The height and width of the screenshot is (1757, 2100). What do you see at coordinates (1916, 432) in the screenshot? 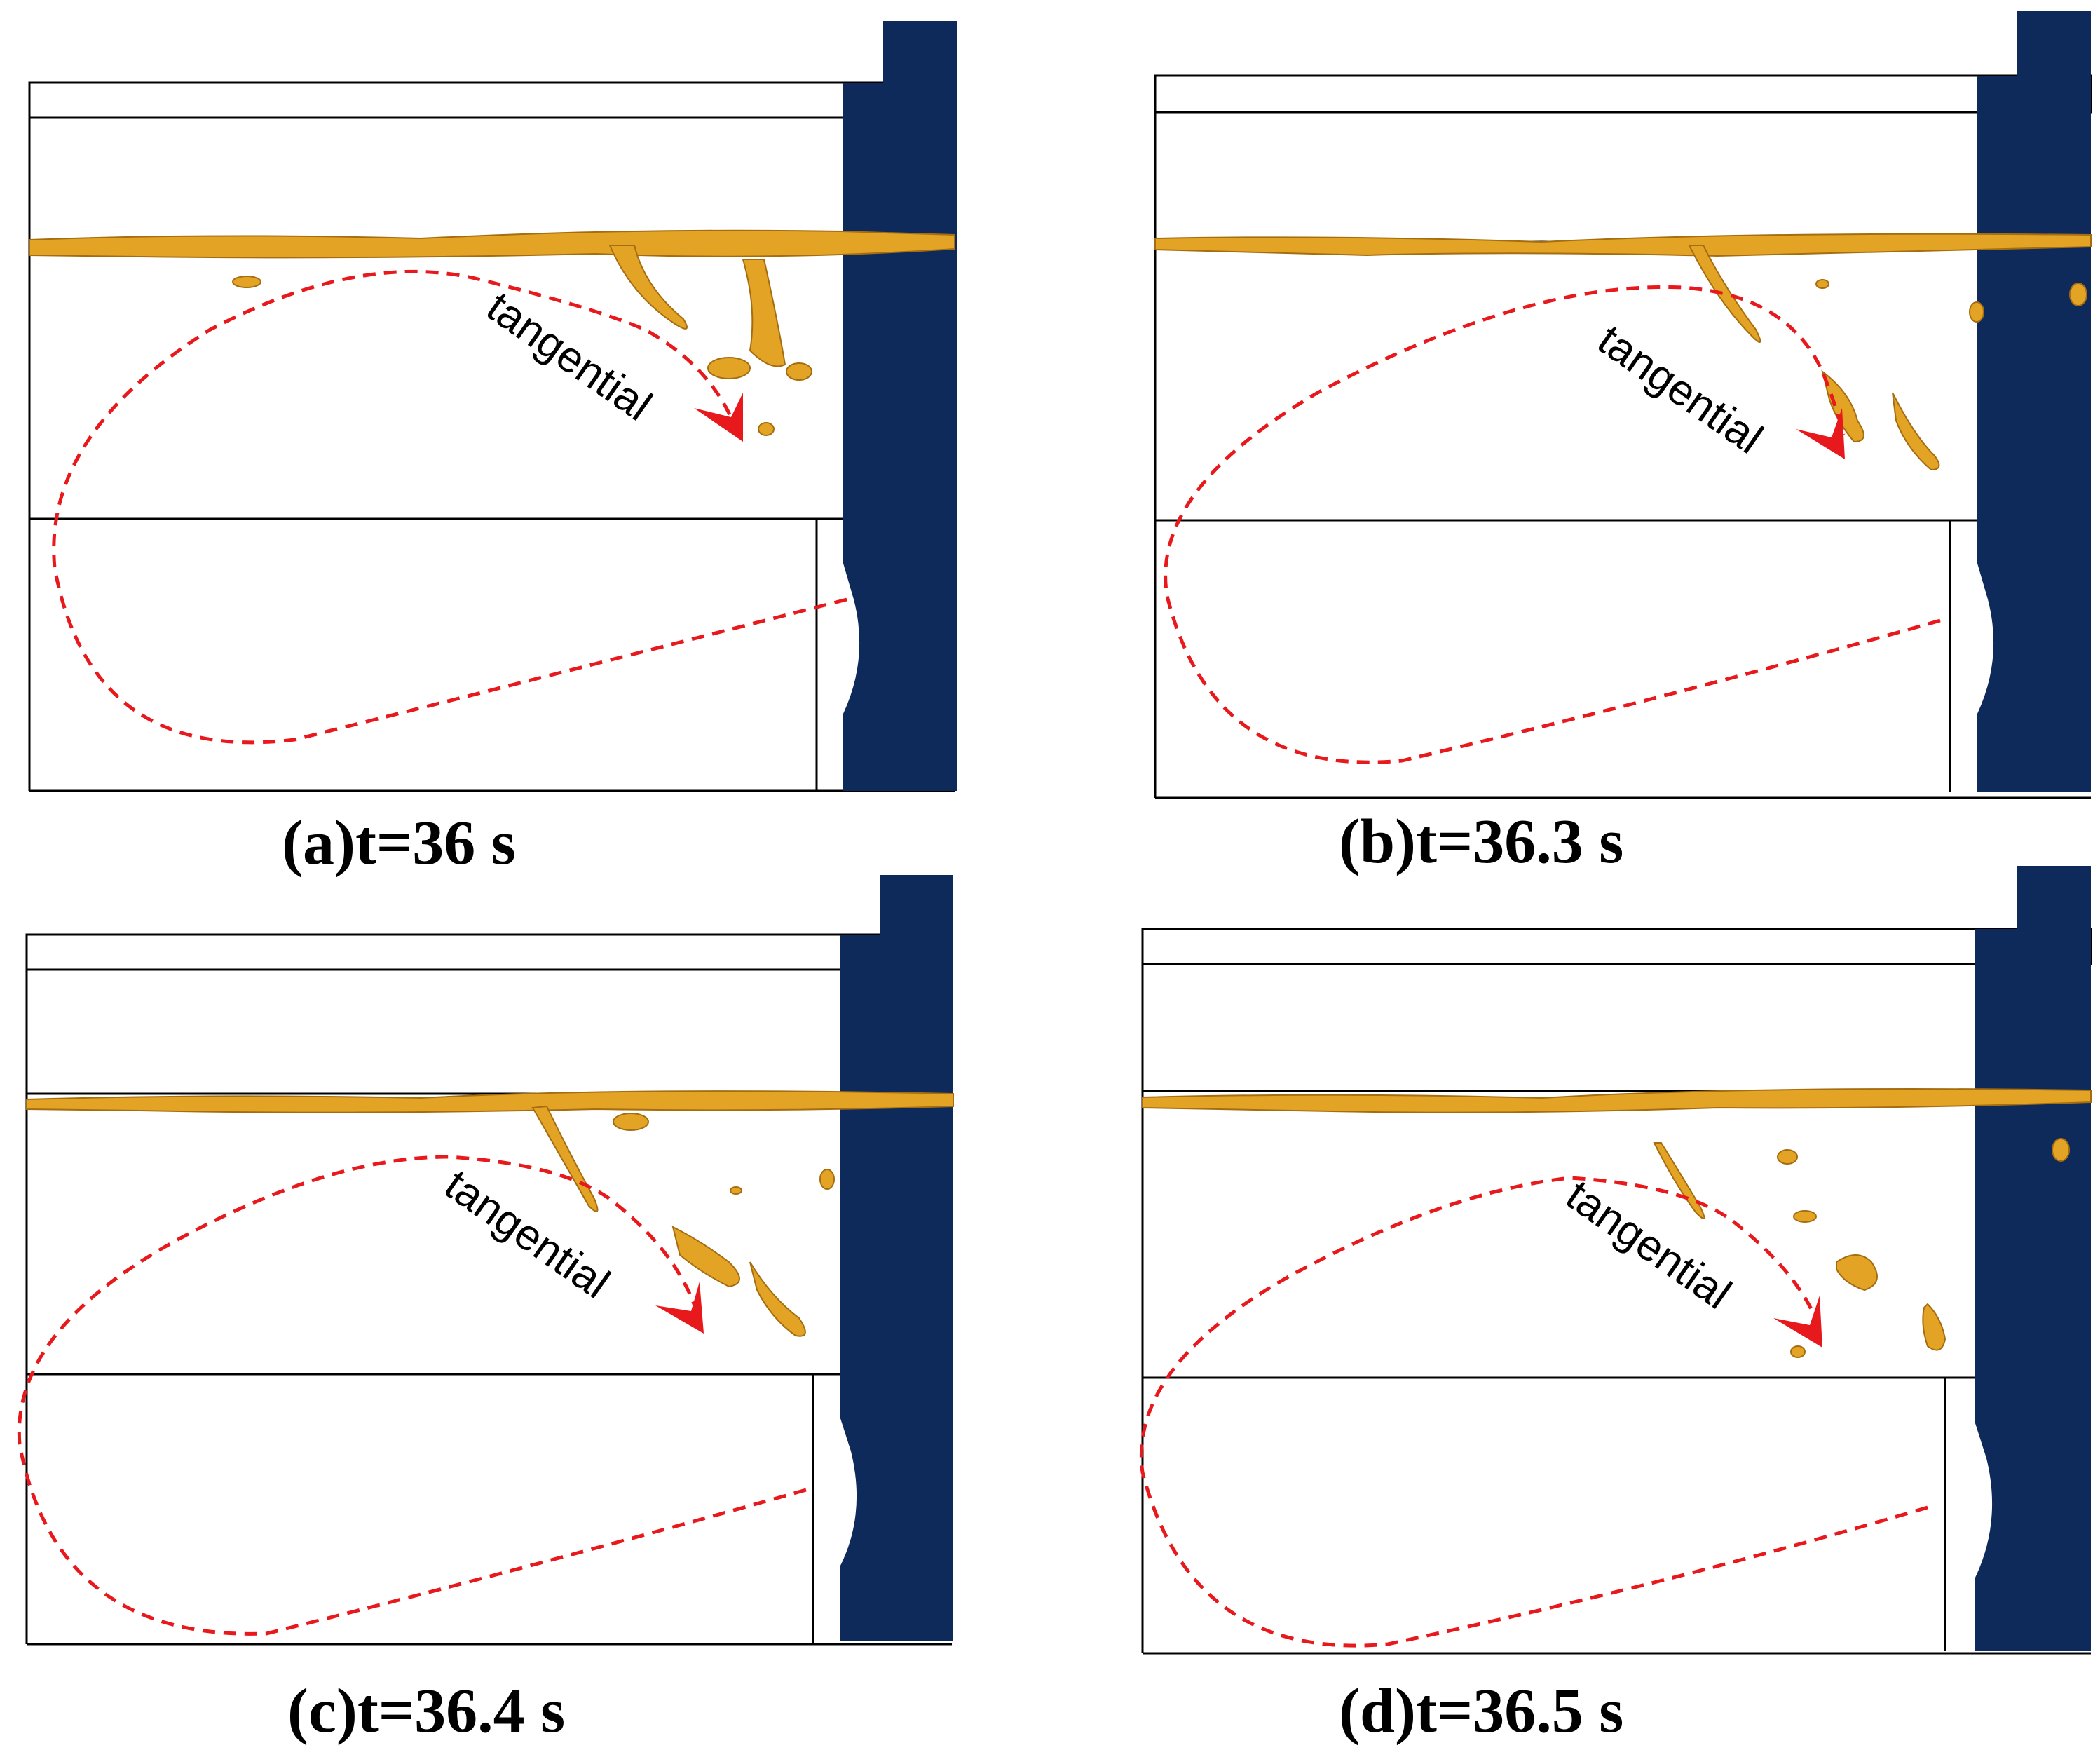
I see `panel-b-slag-blob` at bounding box center [1916, 432].